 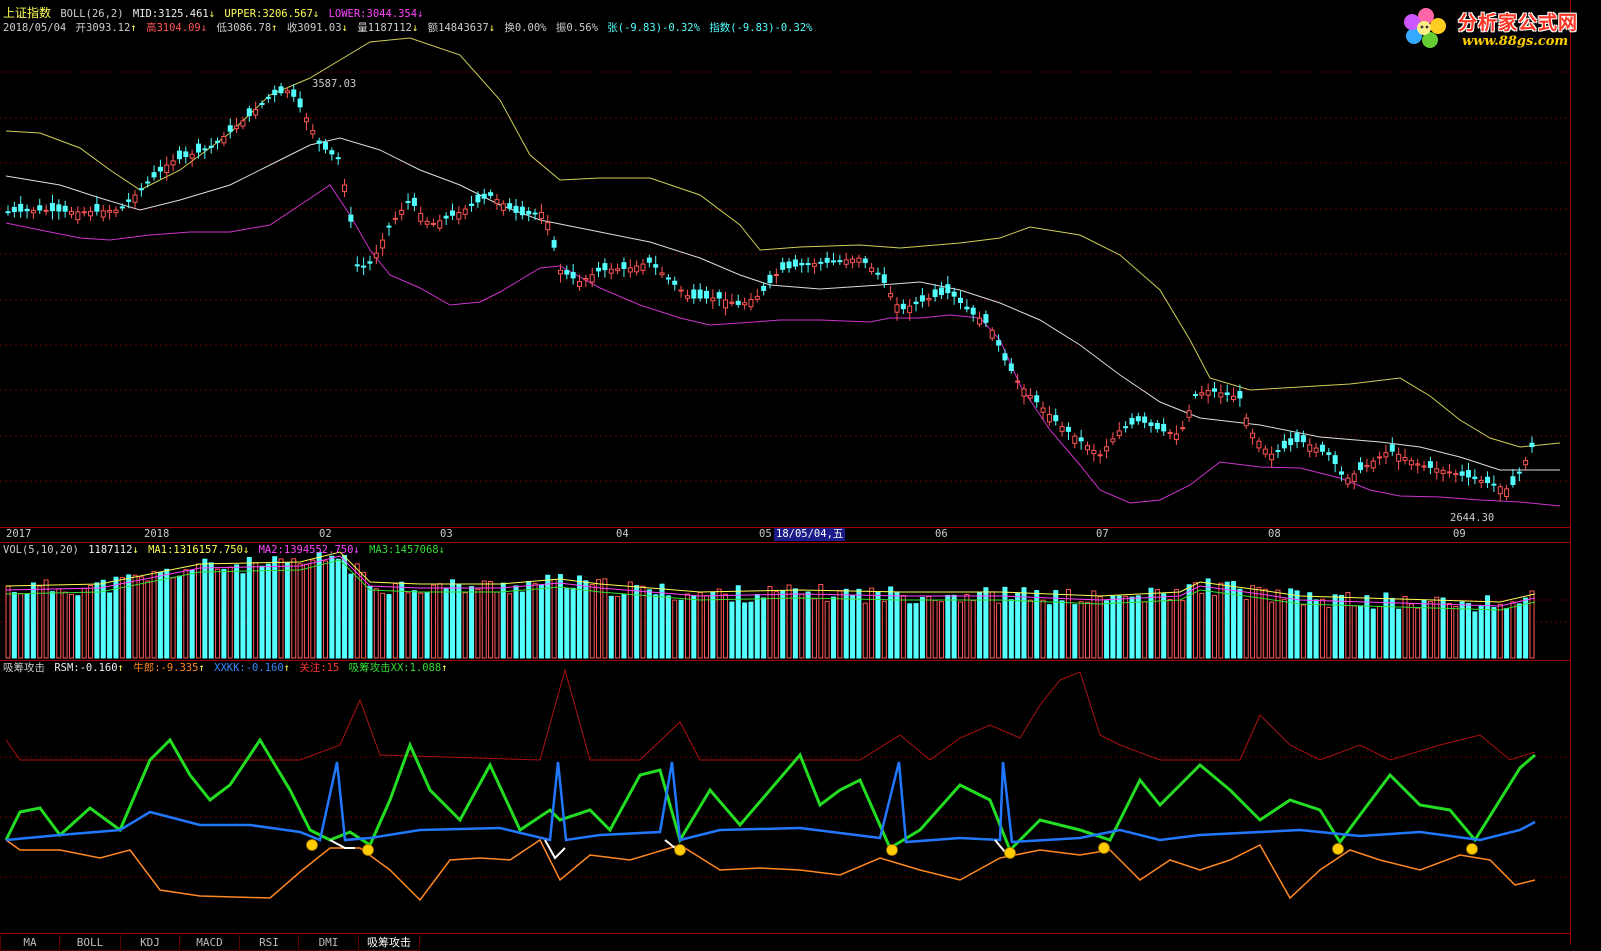 What do you see at coordinates (24, 668) in the screenshot?
I see `indicator-panel-name: 吸筹攻击` at bounding box center [24, 668].